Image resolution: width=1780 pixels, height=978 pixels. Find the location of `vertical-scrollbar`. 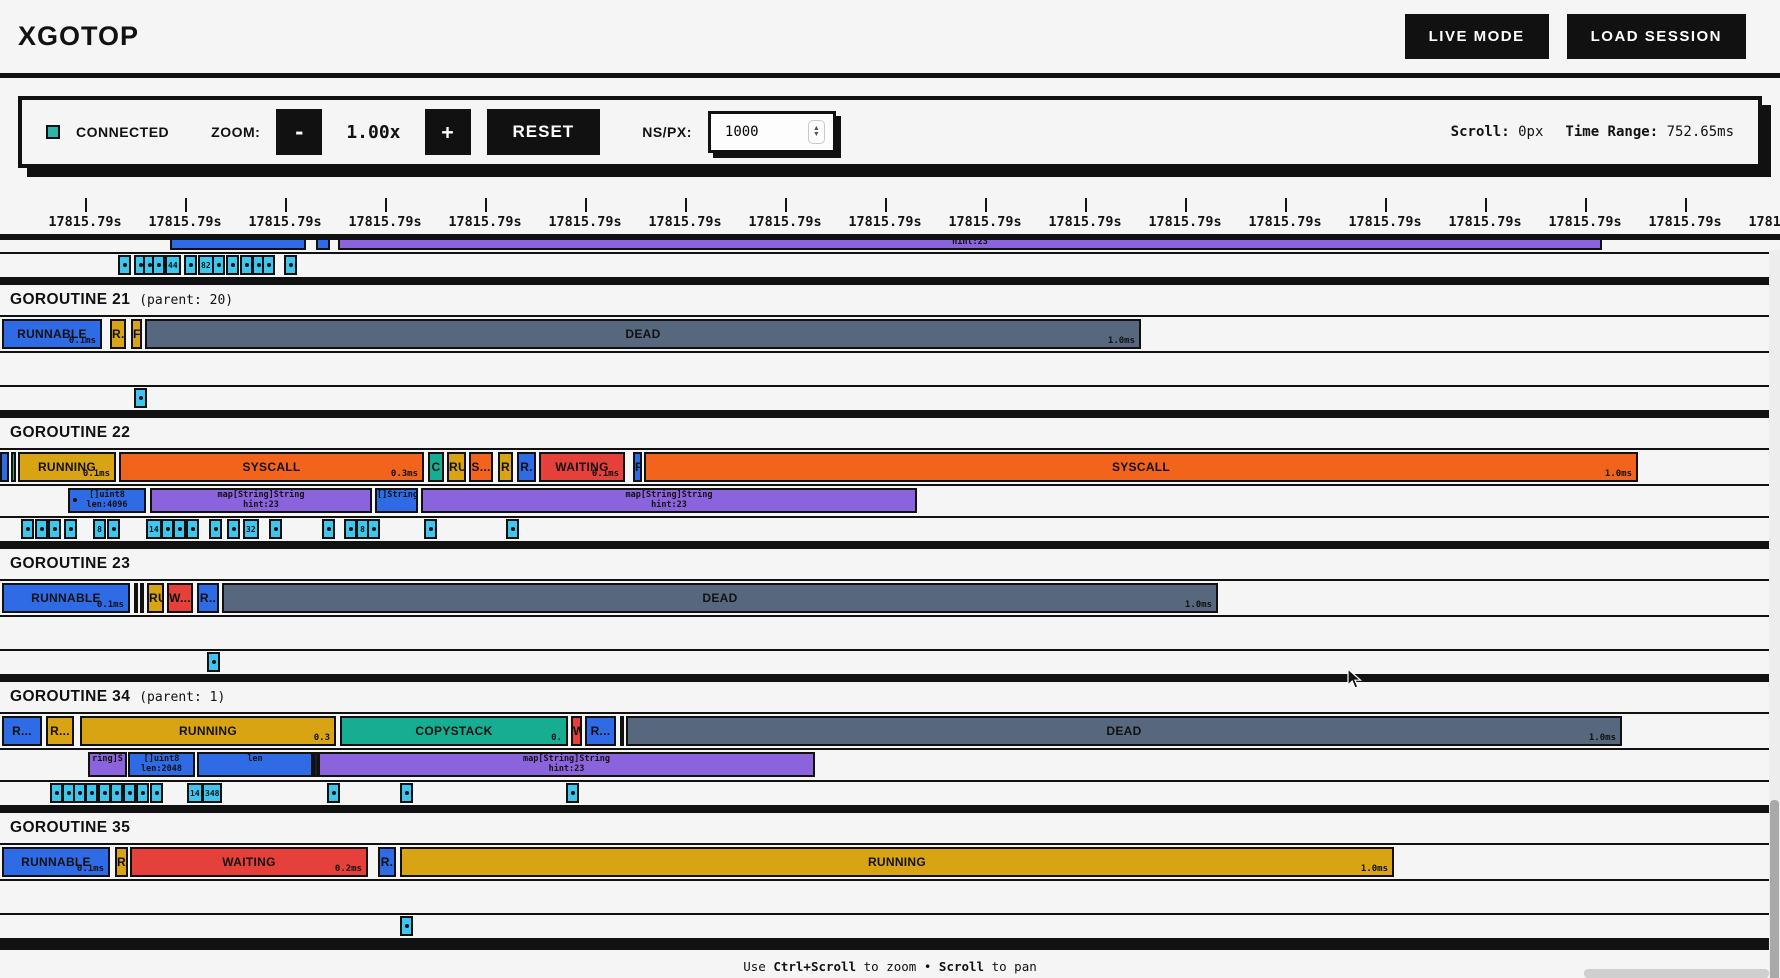

vertical-scrollbar is located at coordinates (1774, 614).